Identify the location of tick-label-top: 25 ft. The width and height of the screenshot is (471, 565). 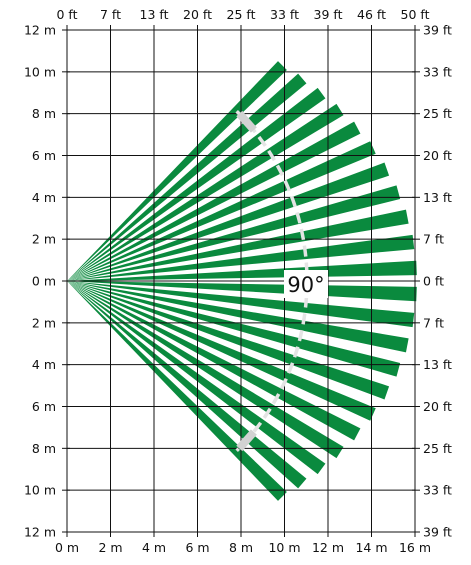
(241, 14).